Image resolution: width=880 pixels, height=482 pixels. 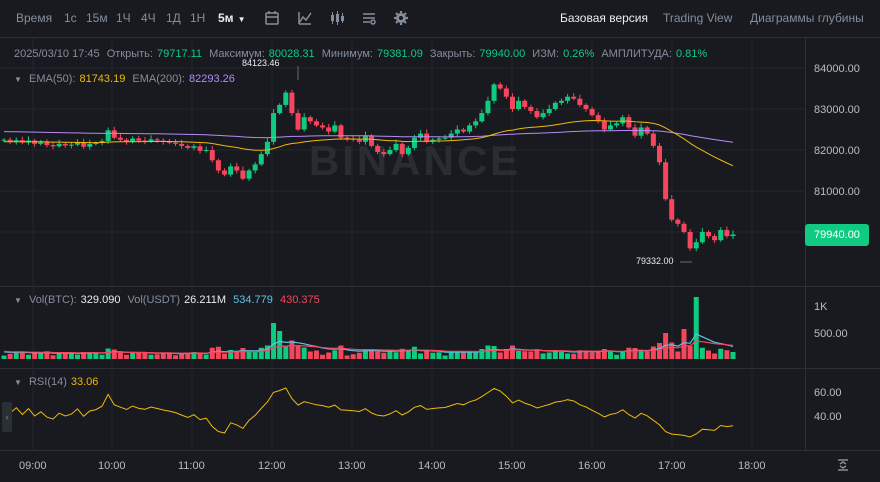 I want to click on ema-legend: ▼ EMA(50): 81743.19 EMA(200): 82293.26, so click(x=126, y=79).